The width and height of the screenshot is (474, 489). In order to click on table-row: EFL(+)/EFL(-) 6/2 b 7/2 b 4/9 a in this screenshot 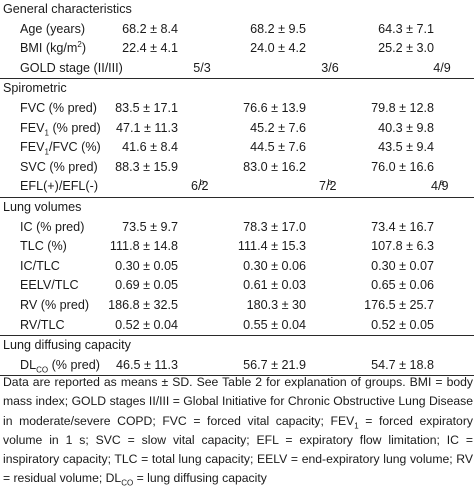, I will do `click(237, 187)`.